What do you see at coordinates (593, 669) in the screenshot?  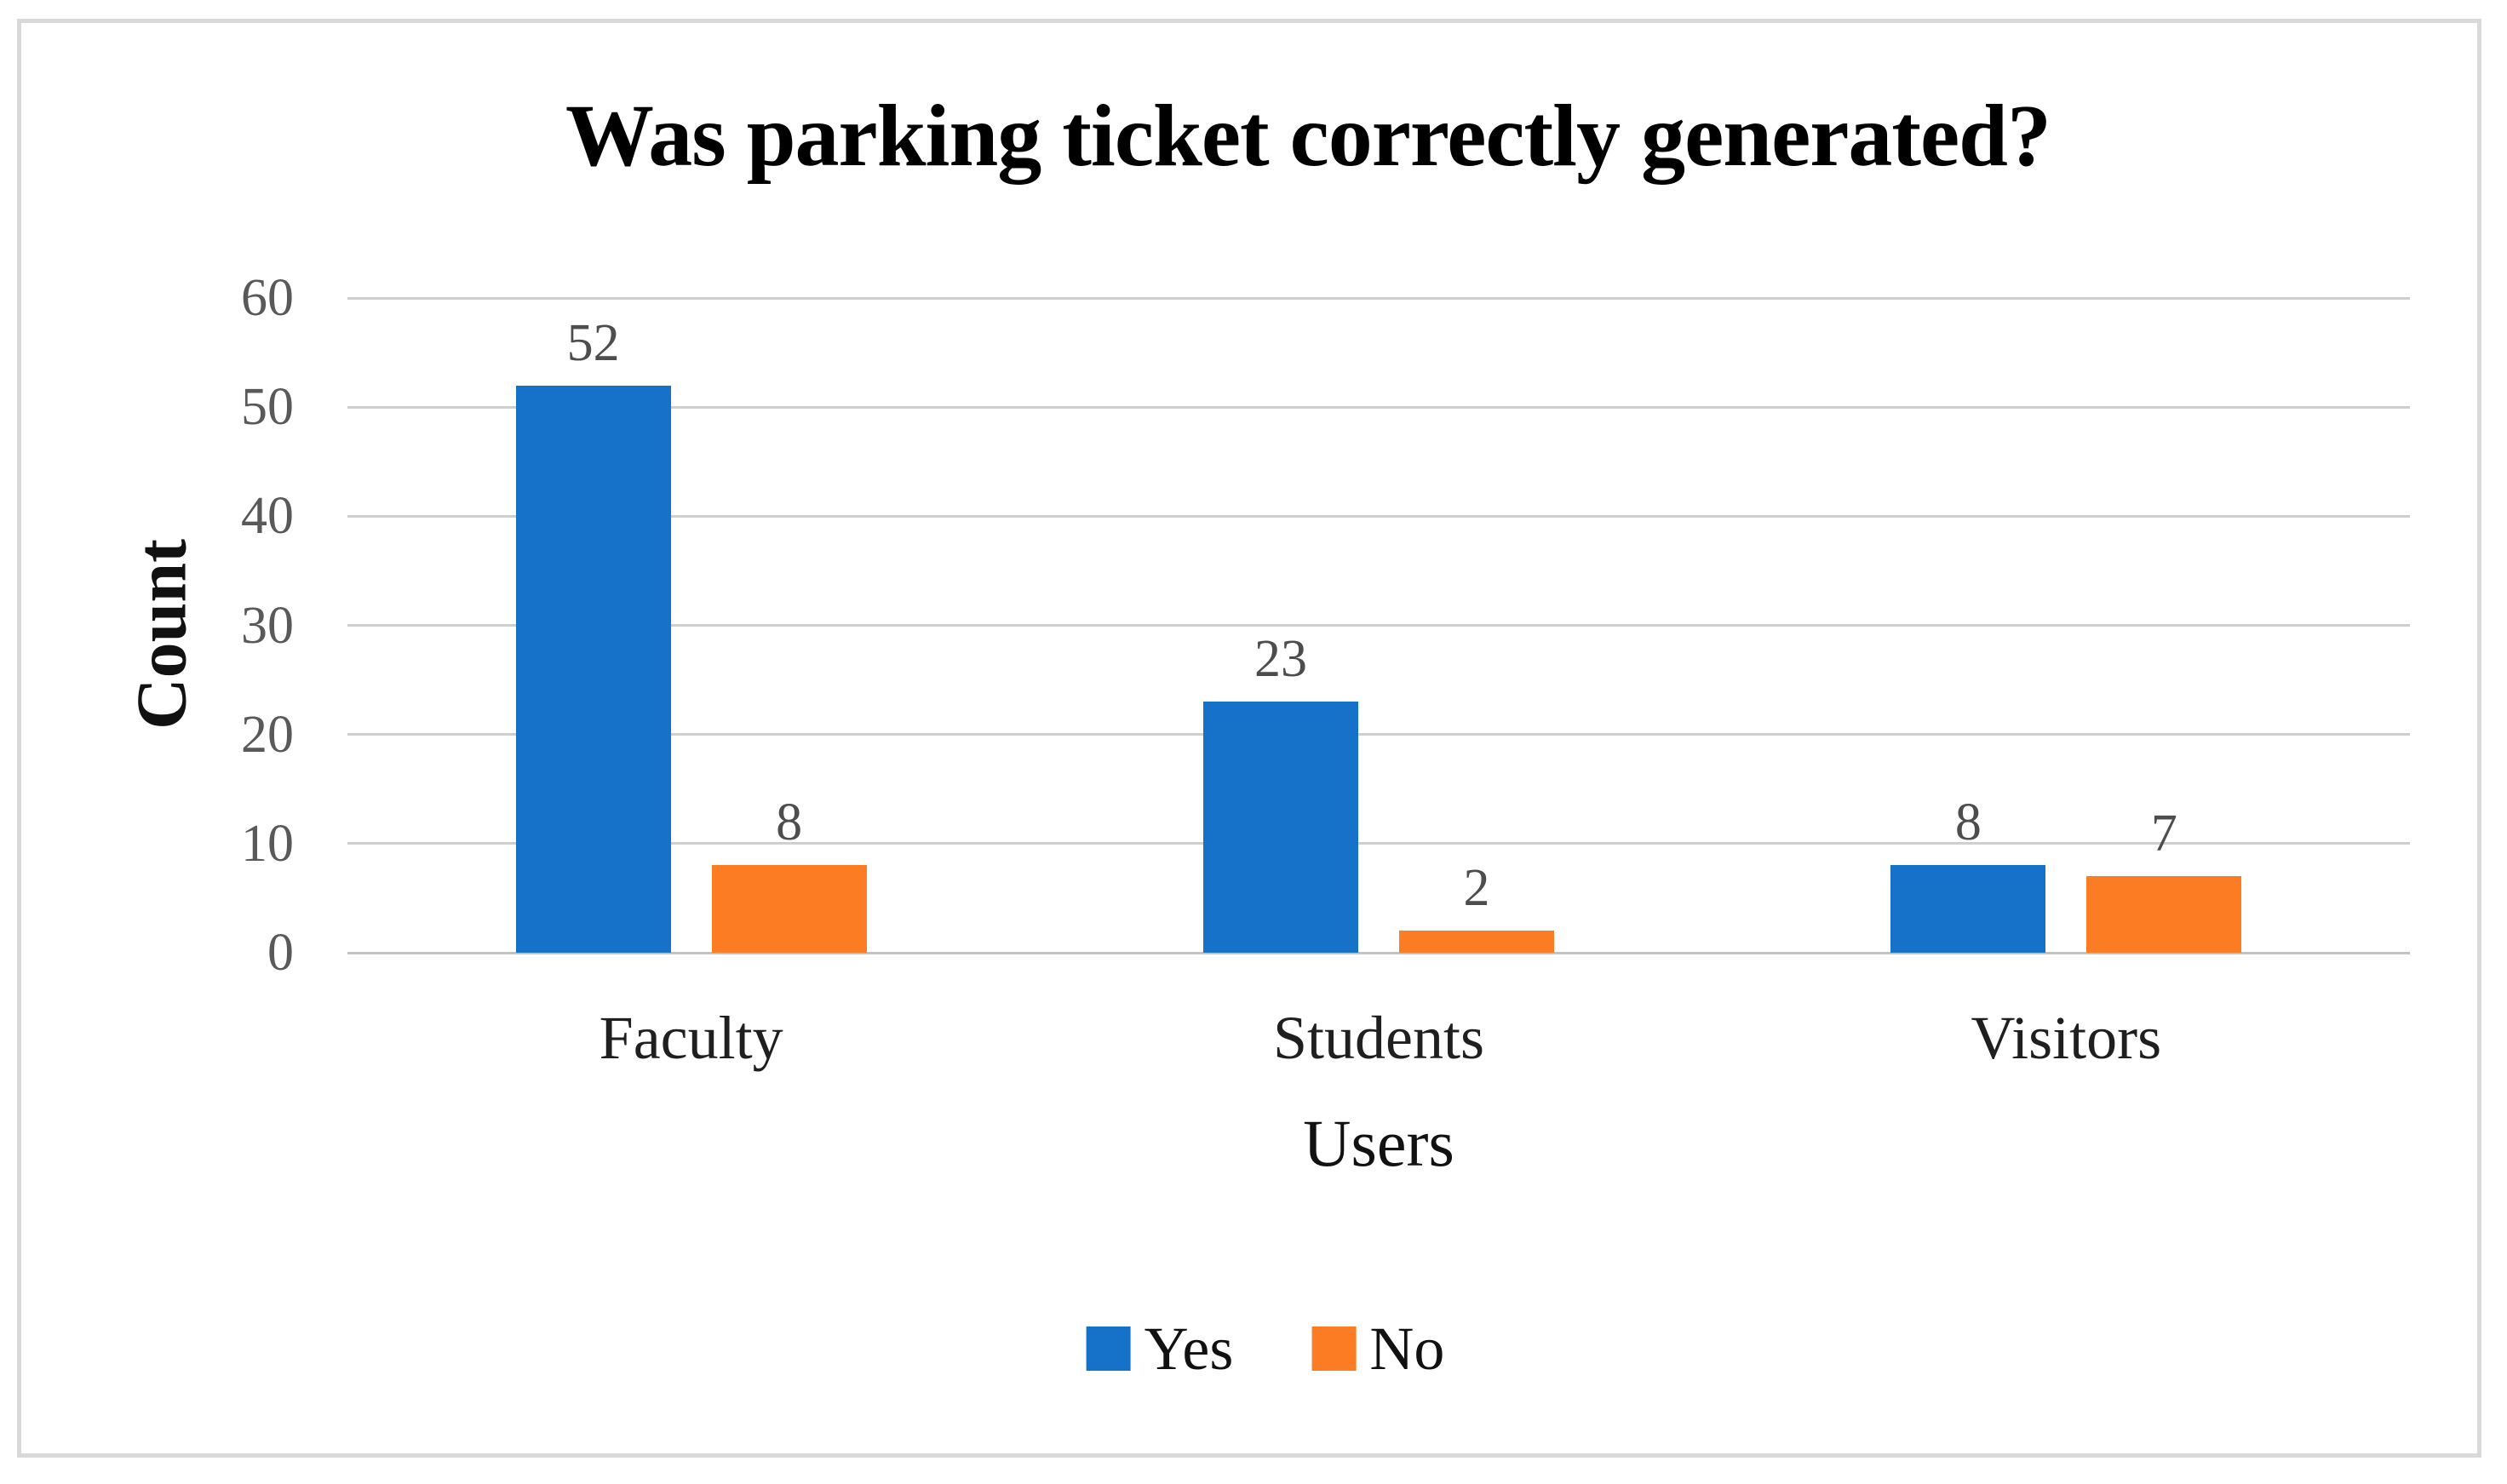 I see `bar-yes-faculty` at bounding box center [593, 669].